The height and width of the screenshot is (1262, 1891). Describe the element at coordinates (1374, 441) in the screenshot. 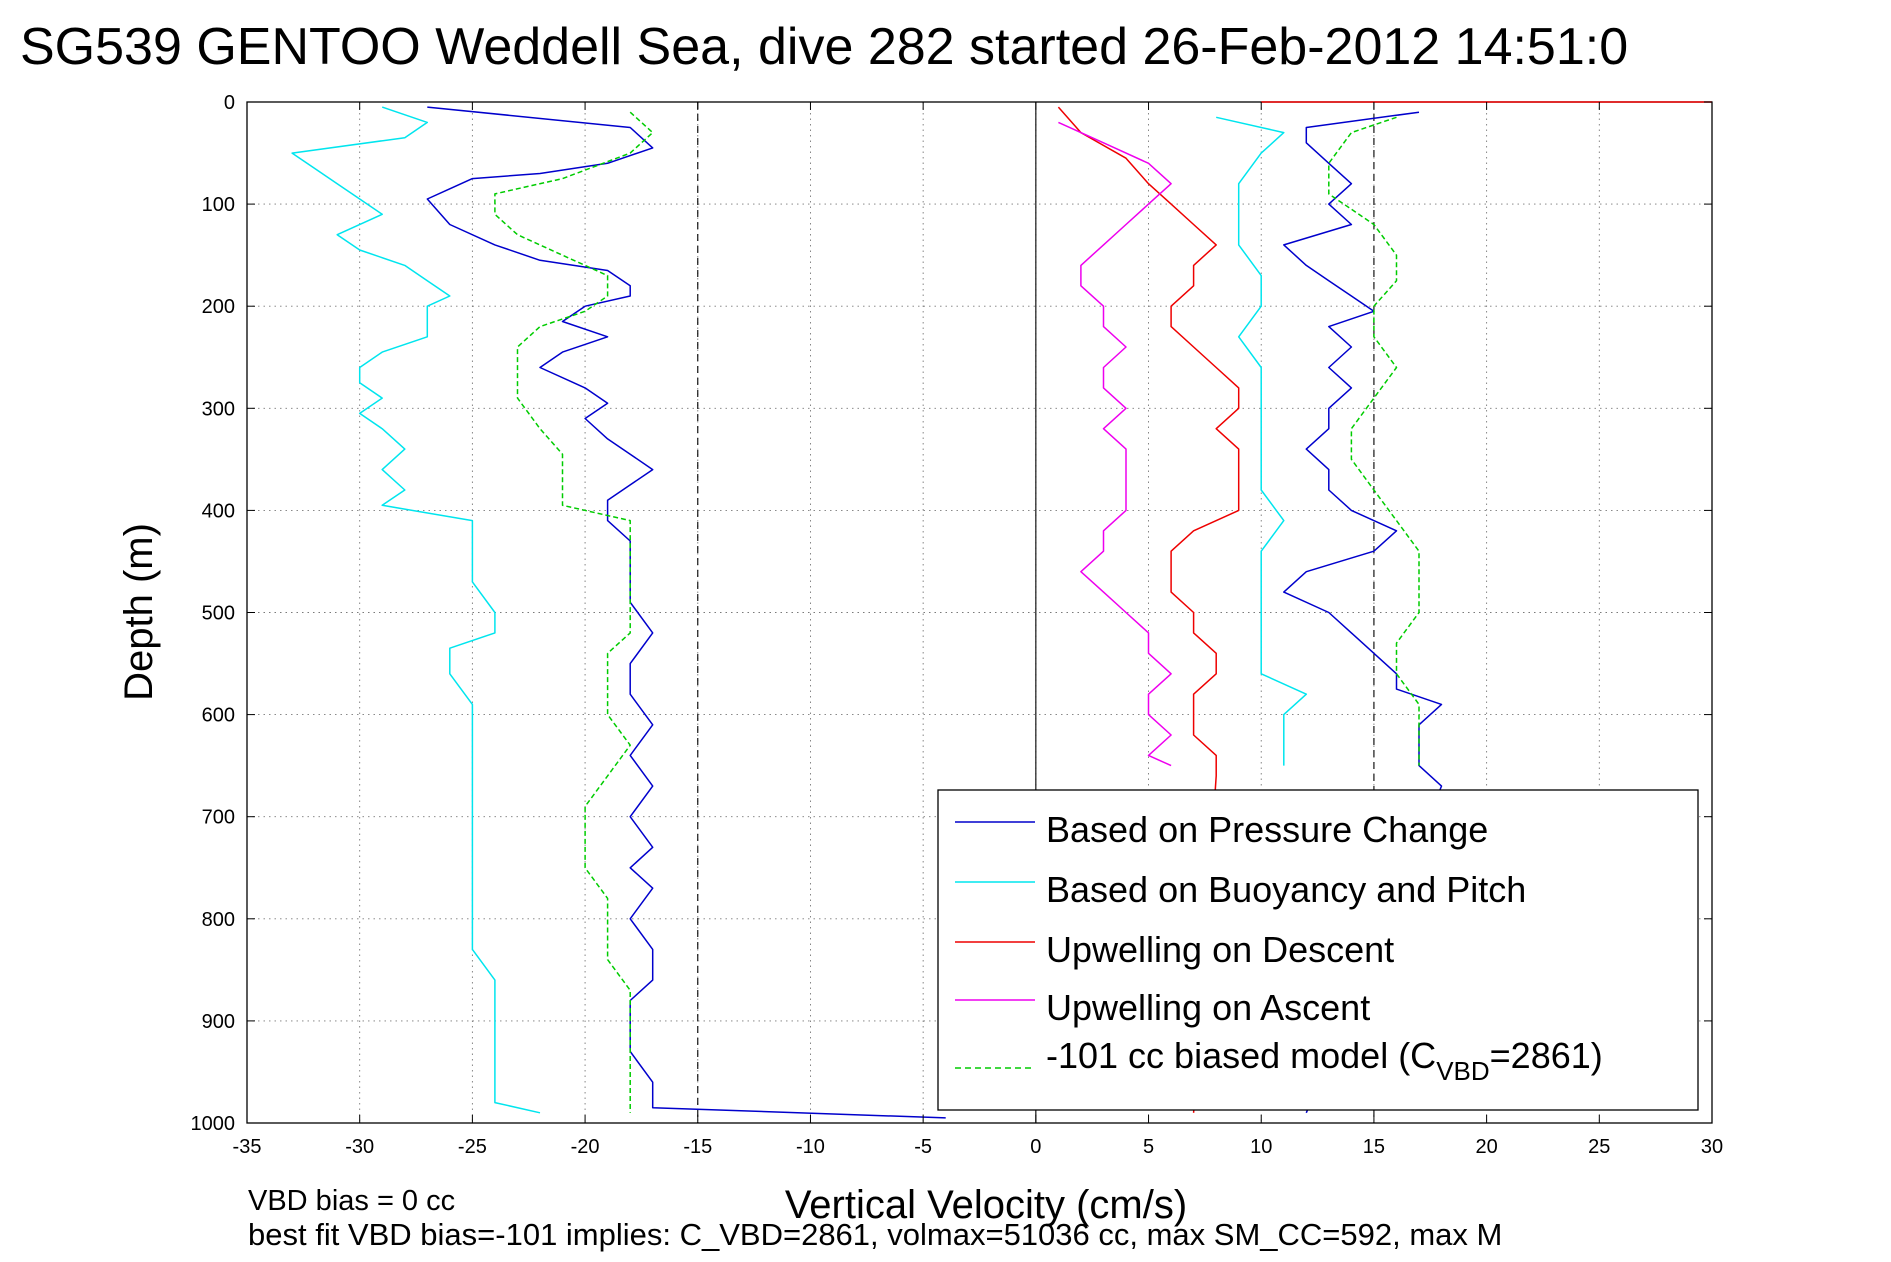

I see `series-line-model_ascent` at that location.